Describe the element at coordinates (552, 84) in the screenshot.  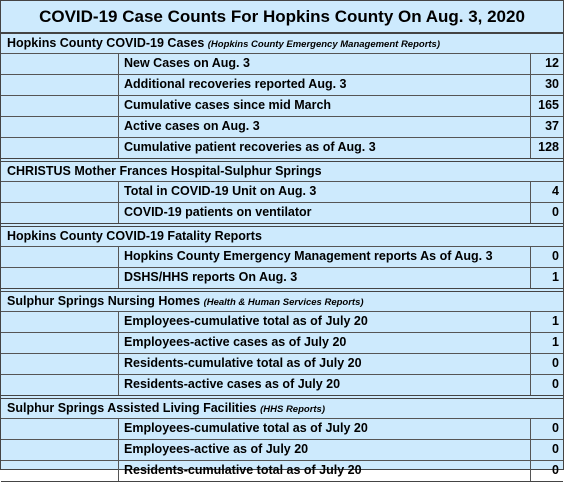
I see `row-value: 30` at that location.